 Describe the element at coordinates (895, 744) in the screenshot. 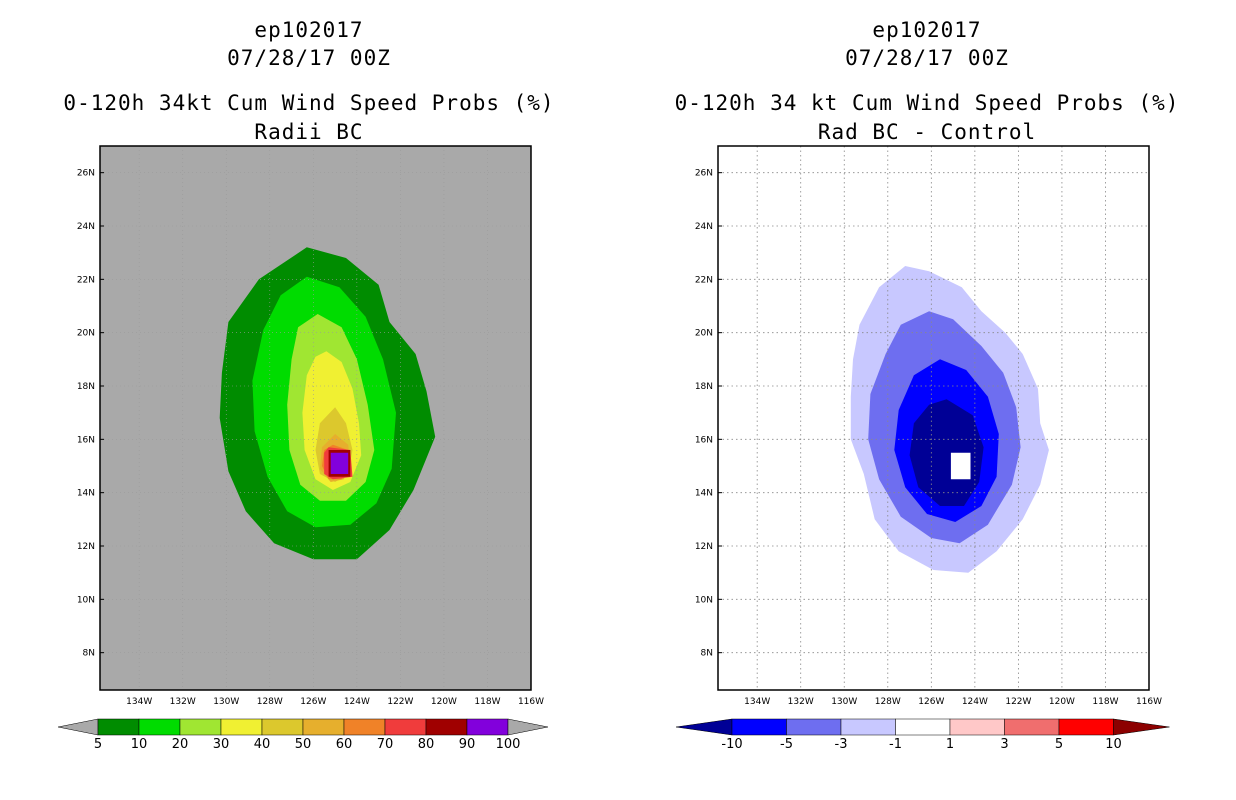

I see `colorbar-label: -1` at that location.